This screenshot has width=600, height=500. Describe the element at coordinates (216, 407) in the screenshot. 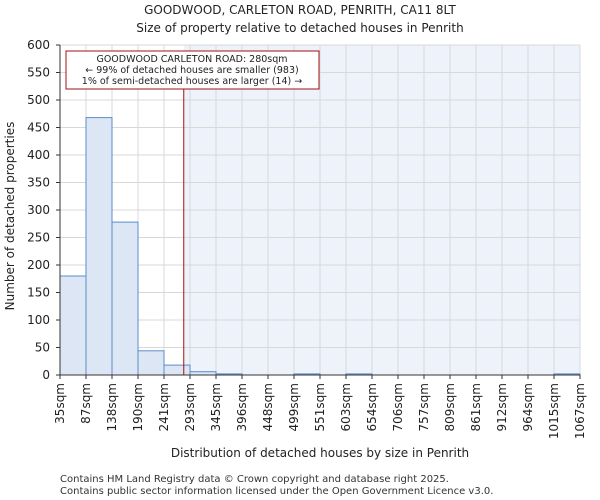

I see `x-tick-label-345sqm: 345sqm` at that location.